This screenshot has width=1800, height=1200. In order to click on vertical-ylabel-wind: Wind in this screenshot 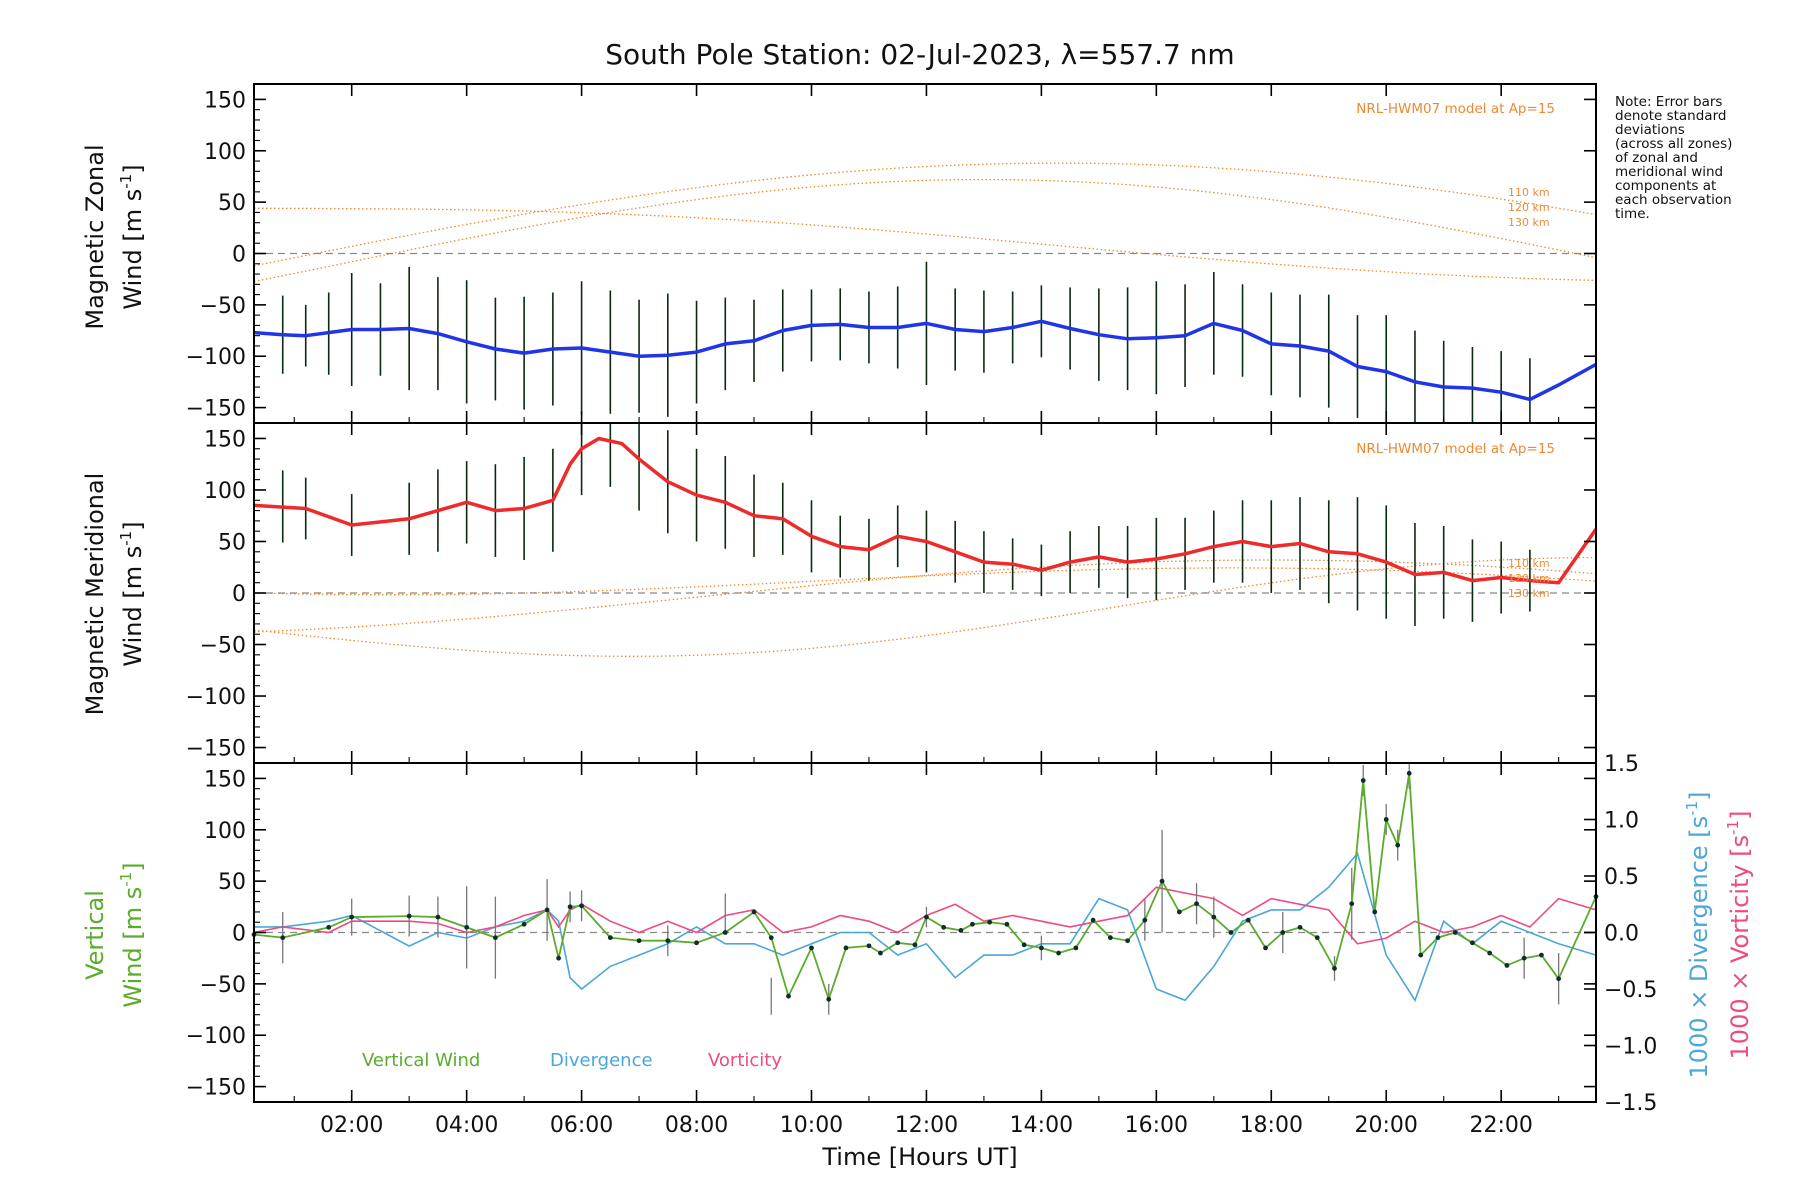, I will do `click(133, 977)`.